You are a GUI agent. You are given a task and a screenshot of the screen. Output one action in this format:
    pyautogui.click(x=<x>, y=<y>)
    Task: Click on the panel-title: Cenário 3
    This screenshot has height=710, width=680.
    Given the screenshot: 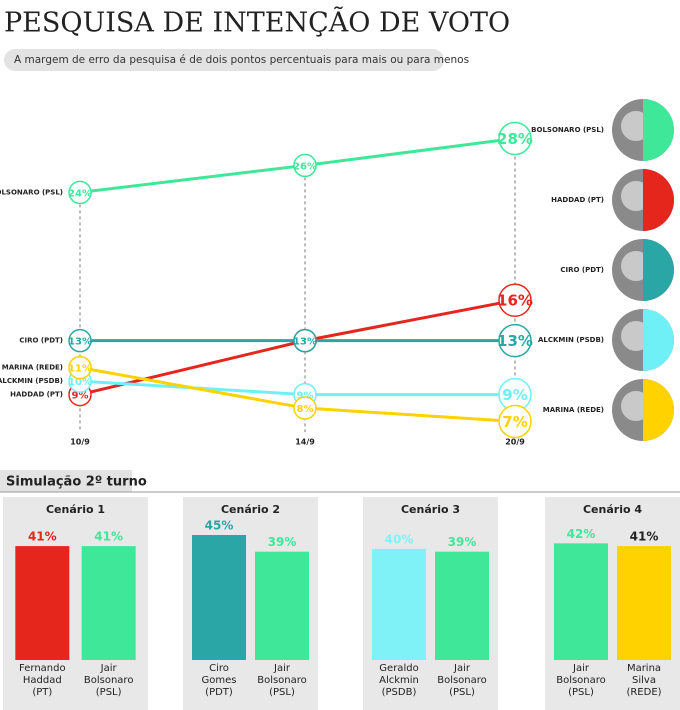 What is the action you would take?
    pyautogui.click(x=430, y=509)
    